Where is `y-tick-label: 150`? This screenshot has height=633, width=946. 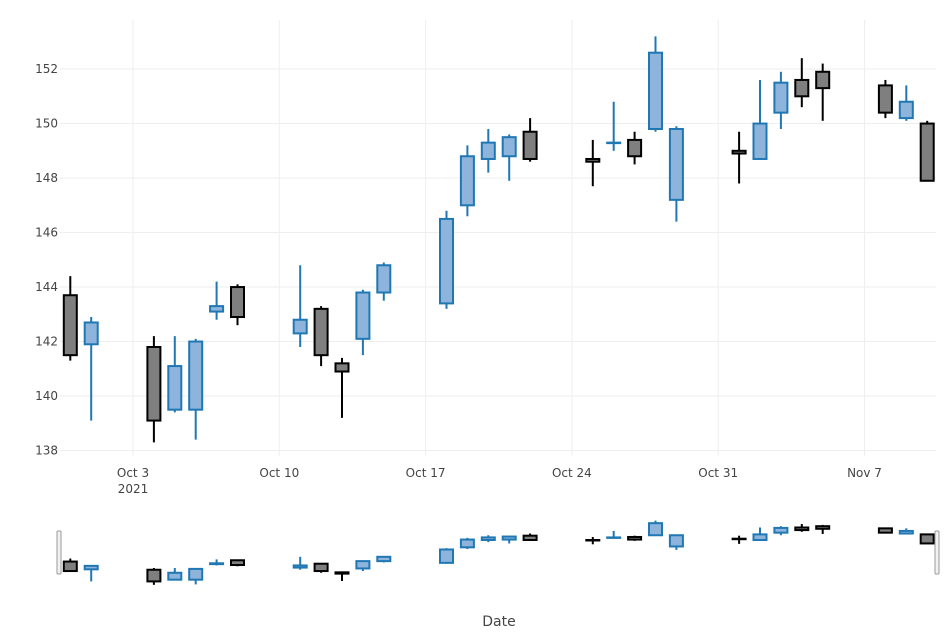
y-tick-label: 150 is located at coordinates (46, 124).